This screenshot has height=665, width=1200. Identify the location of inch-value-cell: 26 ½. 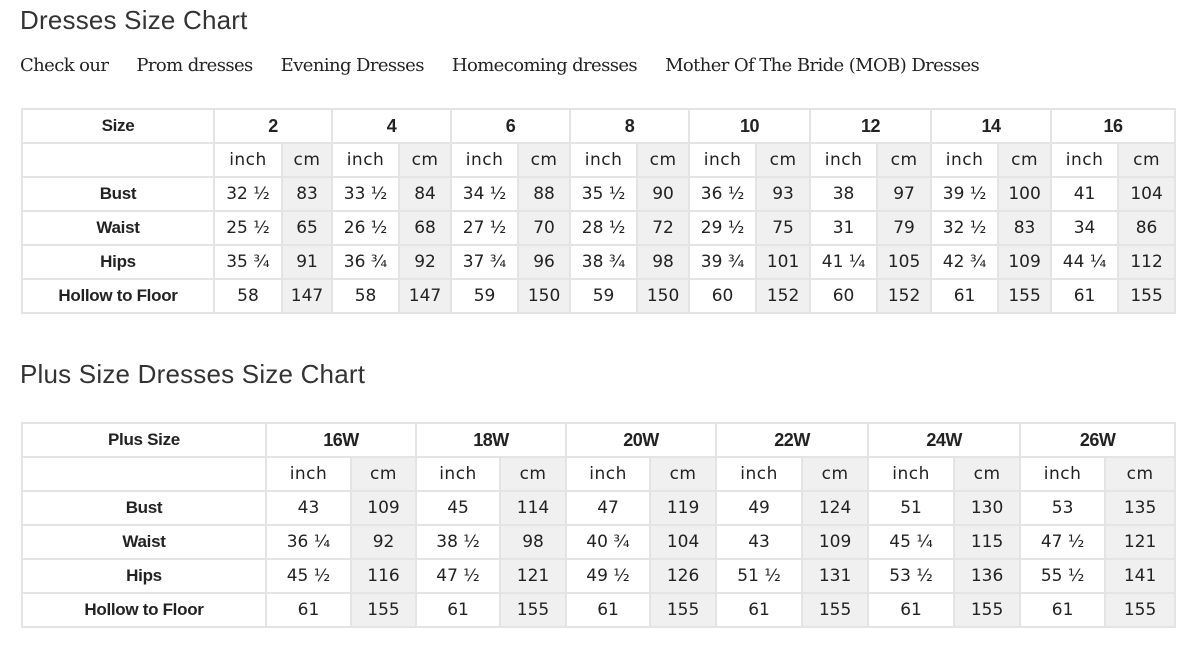
(366, 228).